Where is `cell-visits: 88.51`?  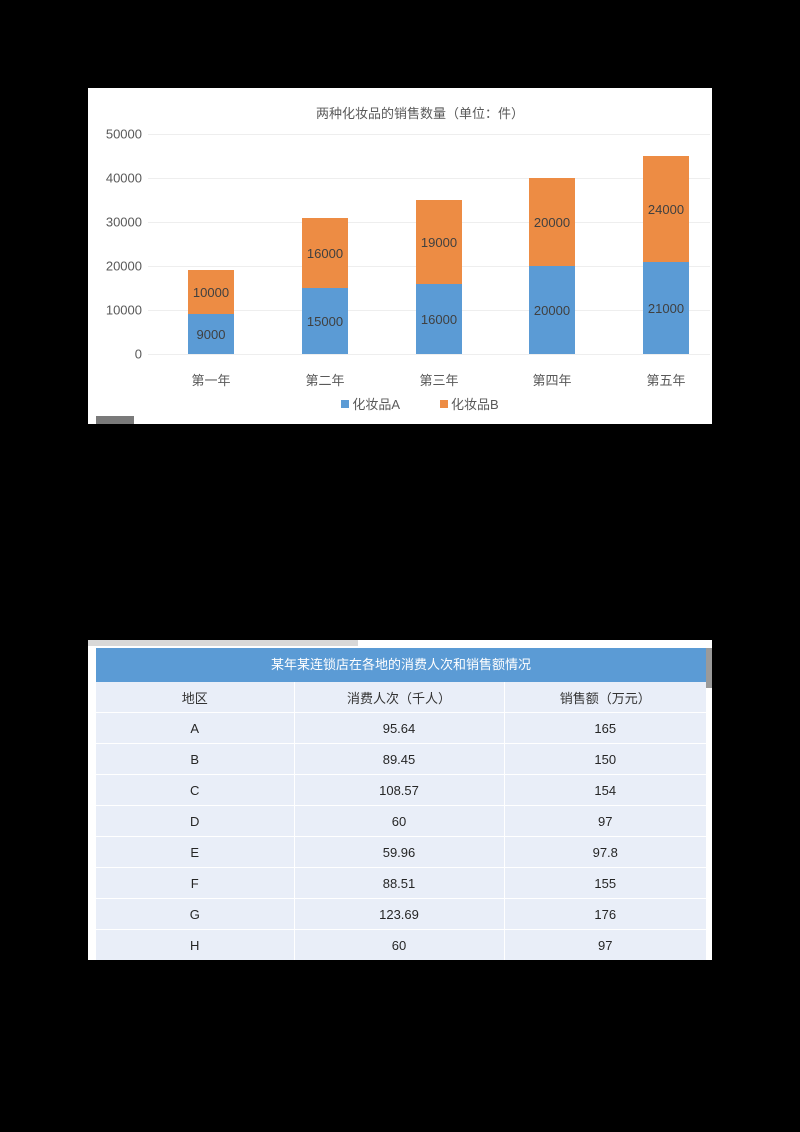
cell-visits: 88.51 is located at coordinates (399, 883).